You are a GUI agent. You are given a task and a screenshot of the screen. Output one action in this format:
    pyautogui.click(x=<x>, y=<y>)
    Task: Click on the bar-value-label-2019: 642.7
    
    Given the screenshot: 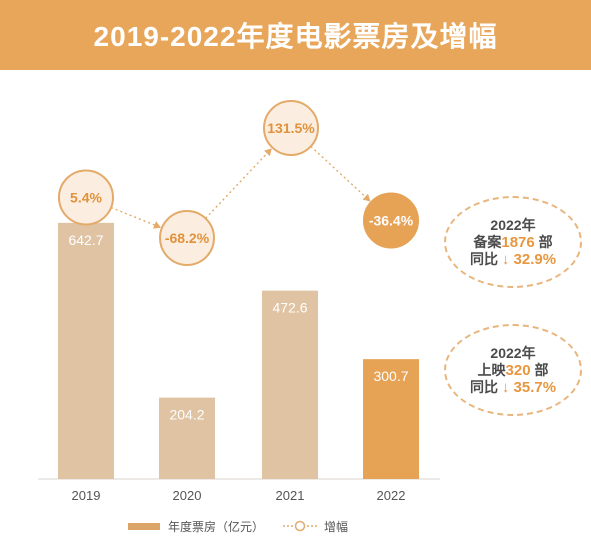 What is the action you would take?
    pyautogui.click(x=85, y=240)
    